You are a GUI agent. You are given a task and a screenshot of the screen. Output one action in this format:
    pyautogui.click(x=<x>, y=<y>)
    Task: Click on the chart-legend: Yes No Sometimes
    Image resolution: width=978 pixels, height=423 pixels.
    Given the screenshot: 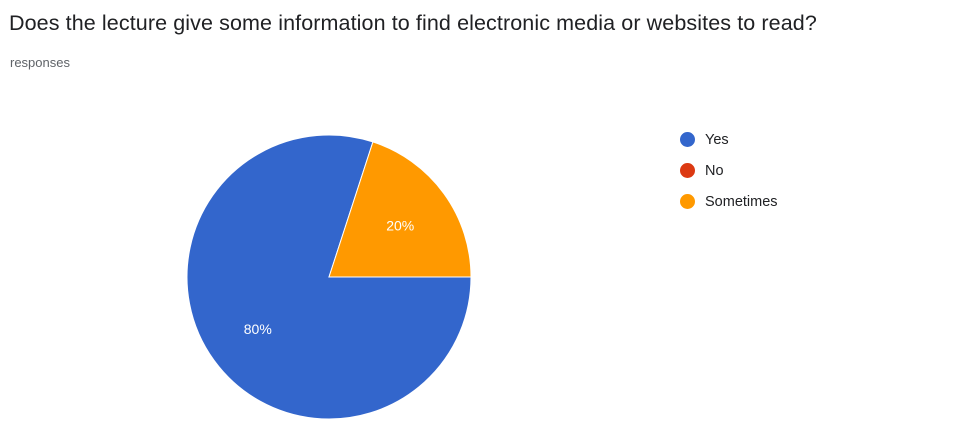 What is the action you would take?
    pyautogui.click(x=729, y=170)
    